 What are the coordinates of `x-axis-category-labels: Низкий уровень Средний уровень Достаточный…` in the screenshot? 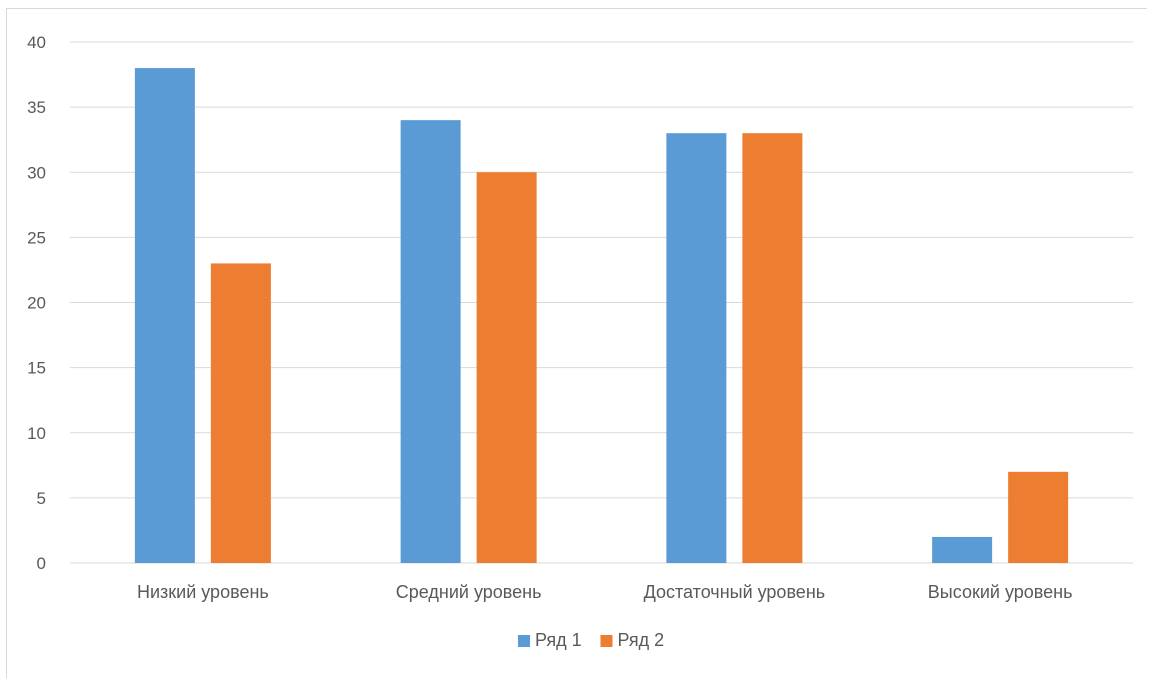 It's located at (604, 592).